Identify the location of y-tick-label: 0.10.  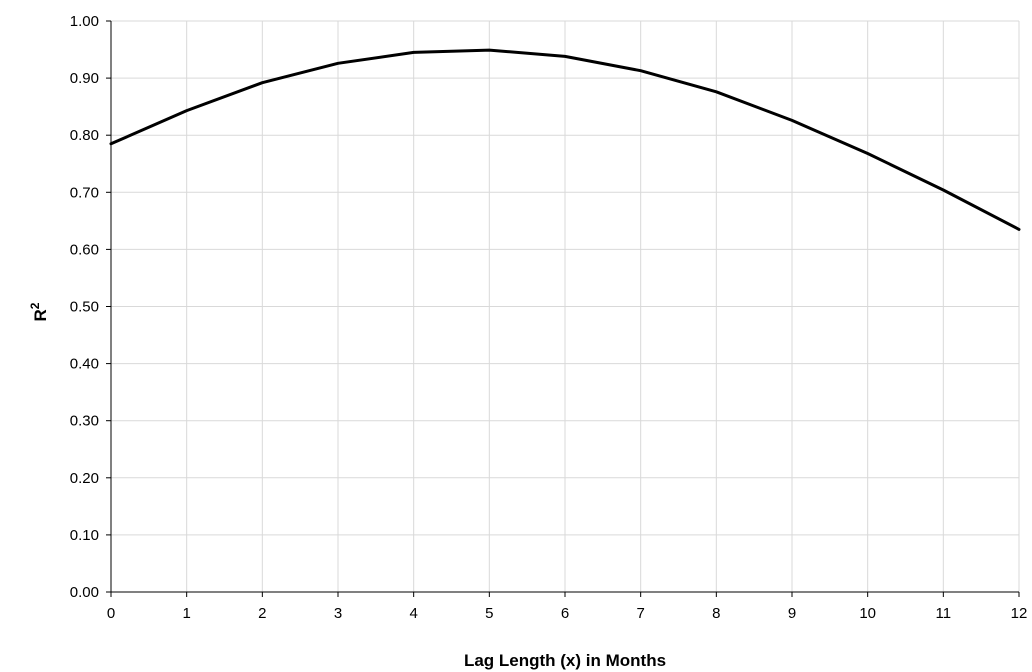
(84, 535).